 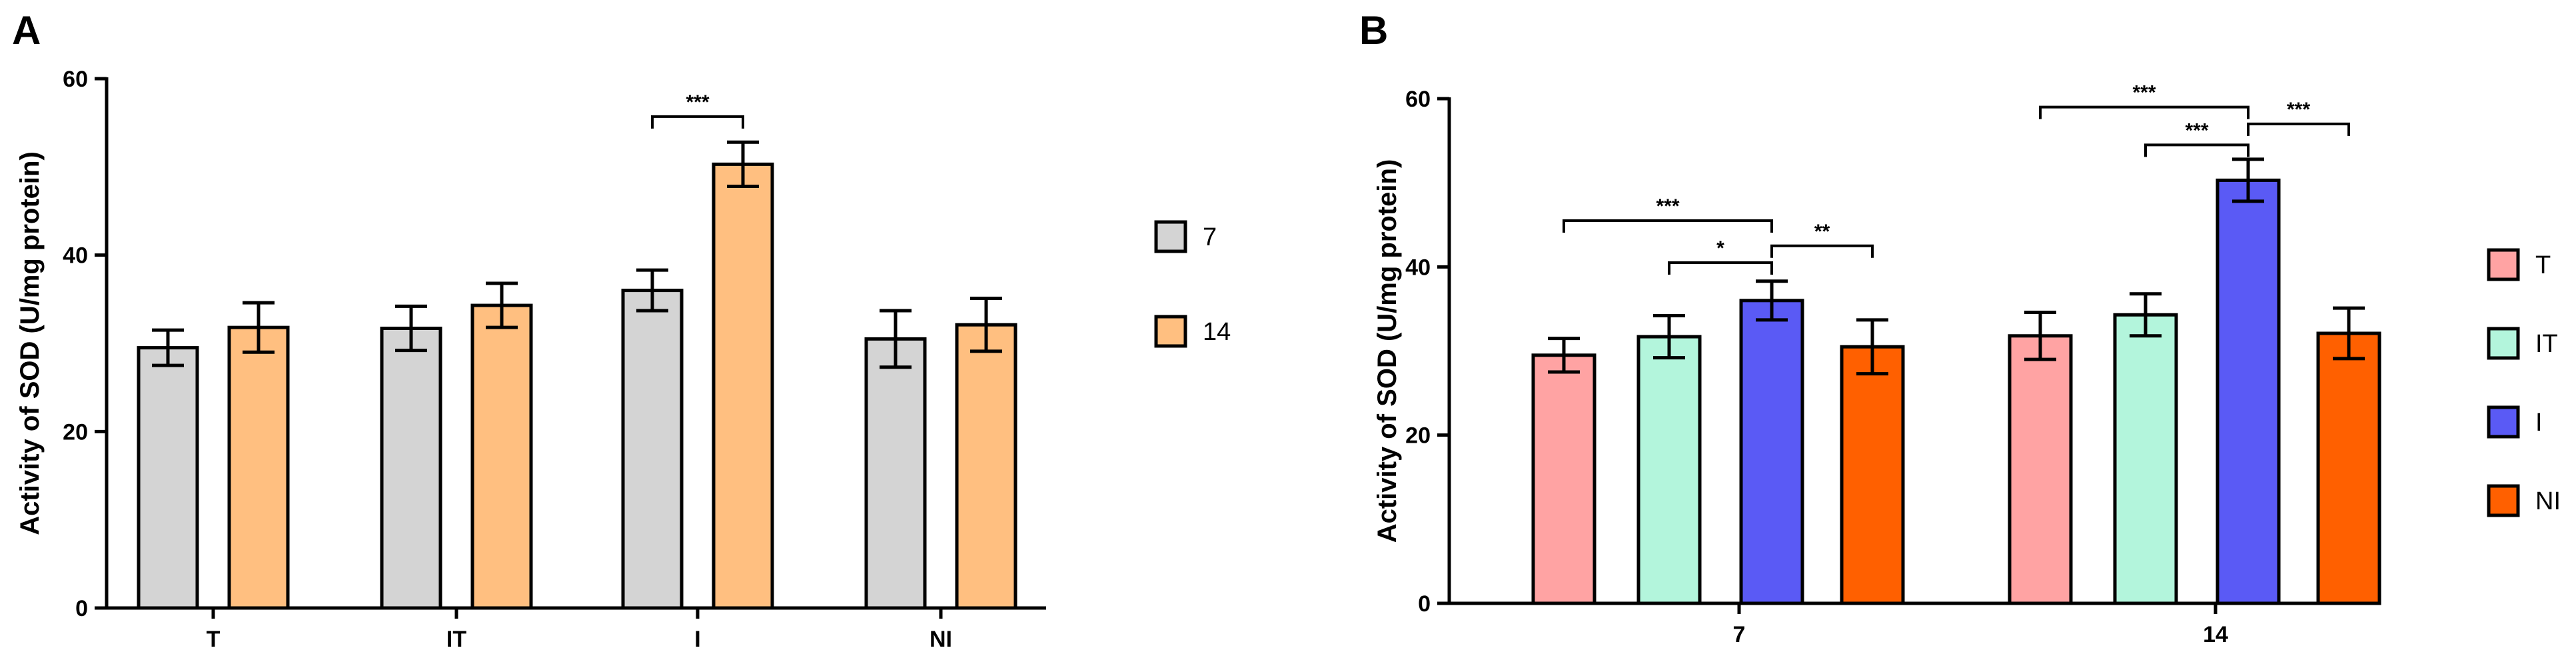 I want to click on x-tick-label: 14, so click(x=2215, y=634).